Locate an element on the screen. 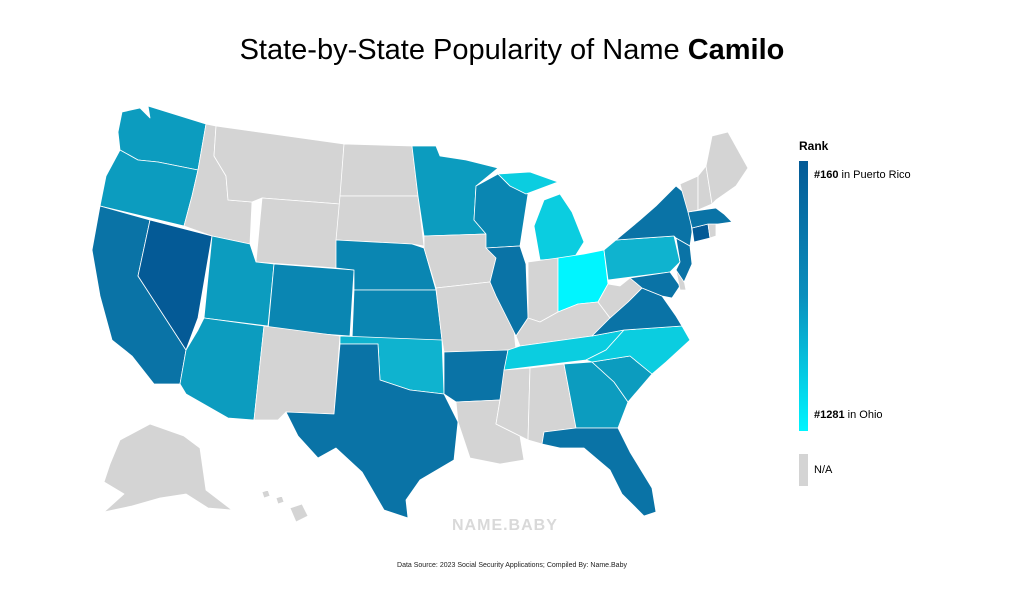  legend-bottom-place: in Ohio is located at coordinates (863, 415).